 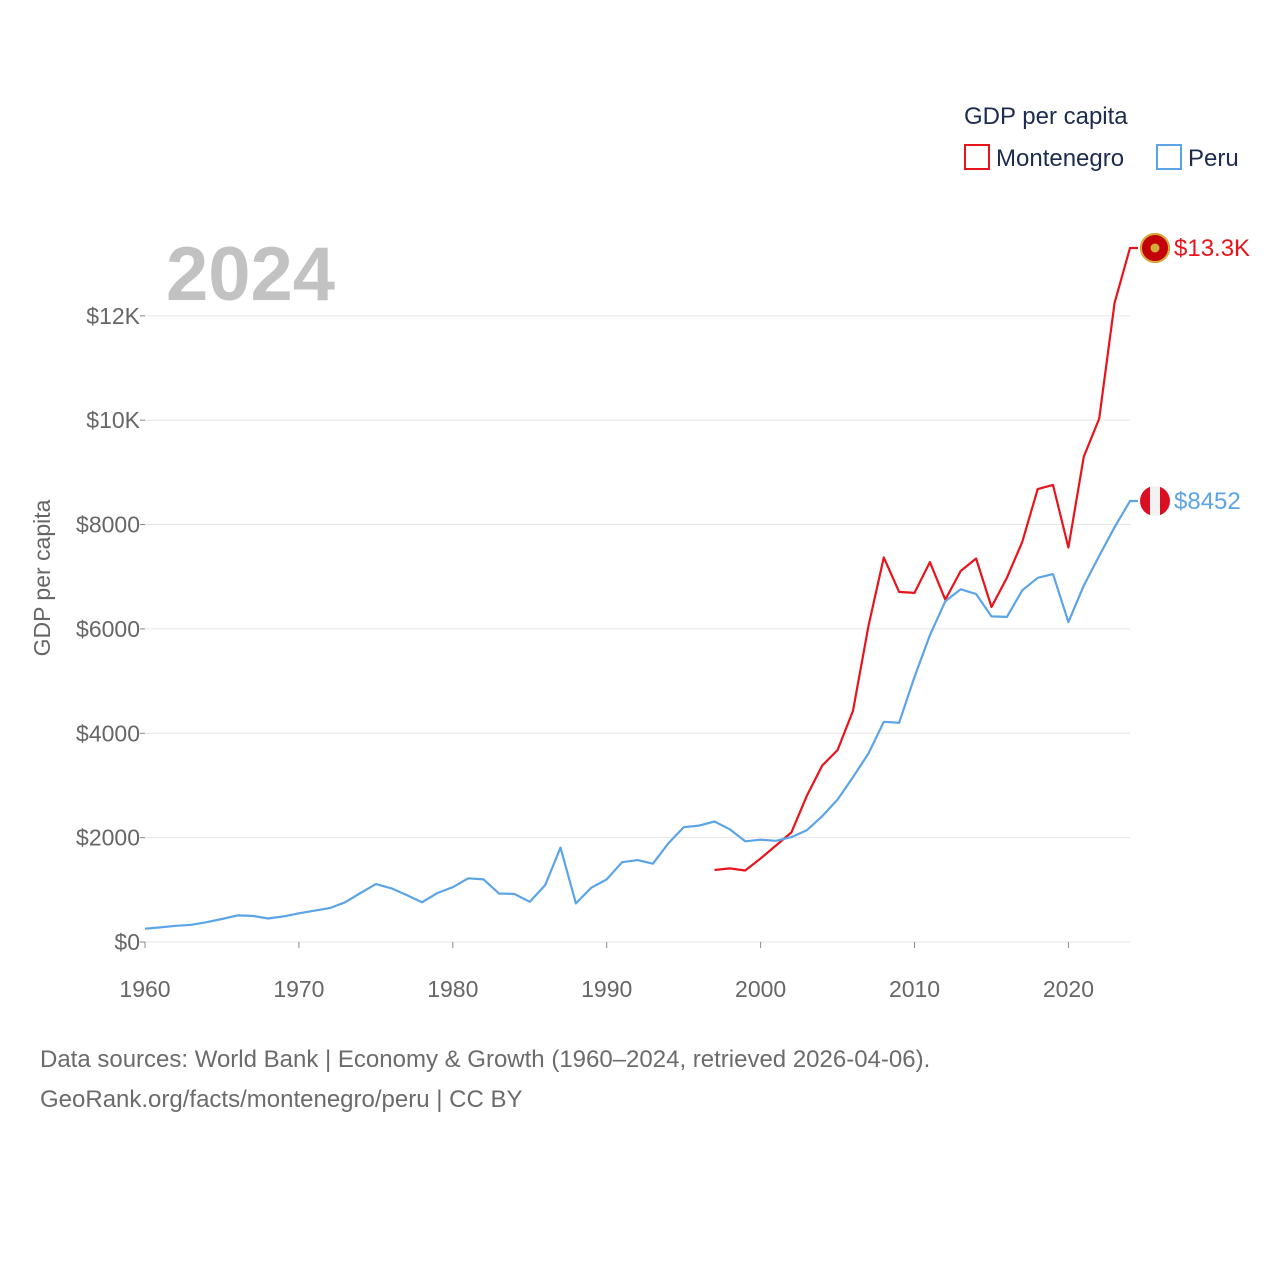 What do you see at coordinates (127, 942) in the screenshot?
I see `y-tick-label: $0` at bounding box center [127, 942].